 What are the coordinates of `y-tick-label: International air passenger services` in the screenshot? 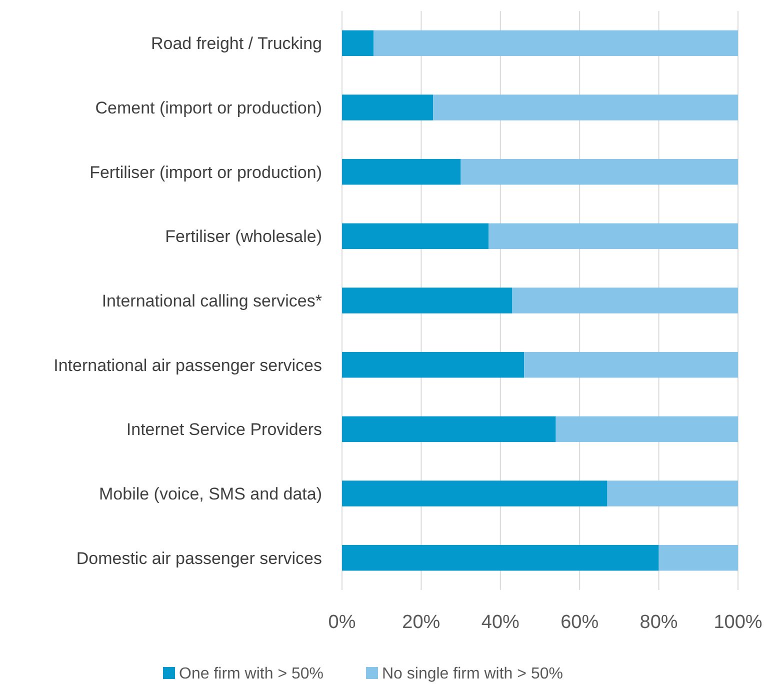 It's located at (188, 365).